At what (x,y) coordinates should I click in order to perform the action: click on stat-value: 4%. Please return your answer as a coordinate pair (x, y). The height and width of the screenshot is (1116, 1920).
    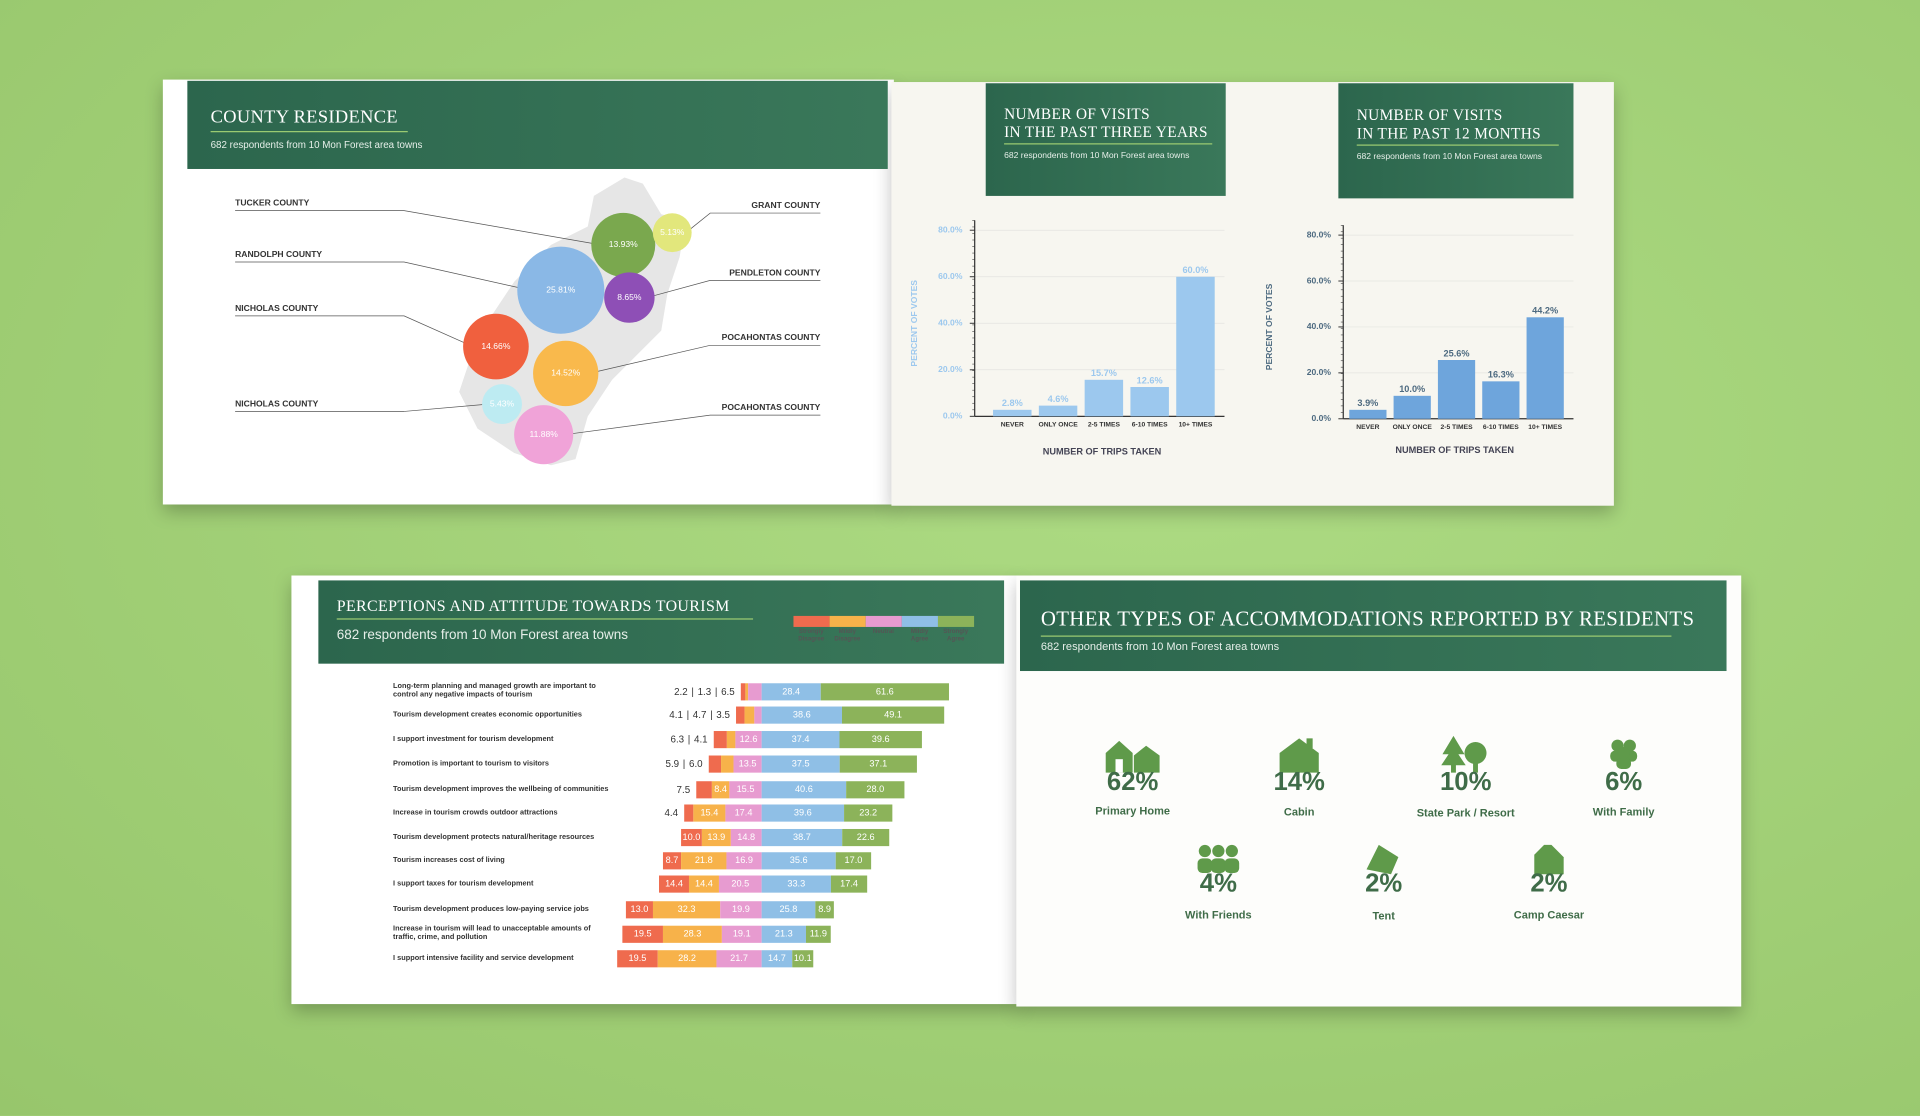
    Looking at the image, I should click on (1218, 883).